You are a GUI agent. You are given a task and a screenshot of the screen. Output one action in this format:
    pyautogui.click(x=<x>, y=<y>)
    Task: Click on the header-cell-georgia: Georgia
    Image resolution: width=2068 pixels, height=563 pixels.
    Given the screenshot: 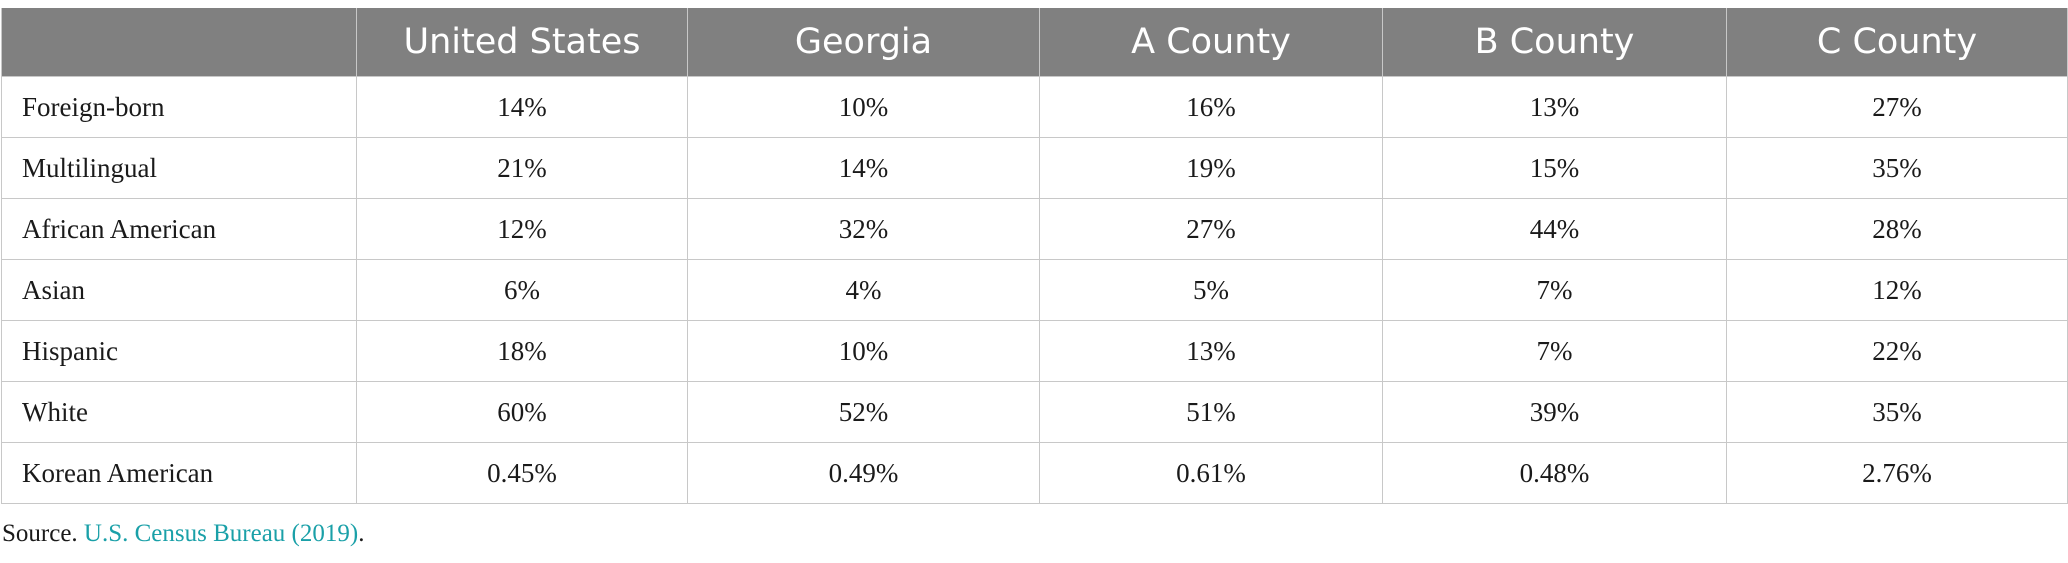 What is the action you would take?
    pyautogui.click(x=863, y=42)
    